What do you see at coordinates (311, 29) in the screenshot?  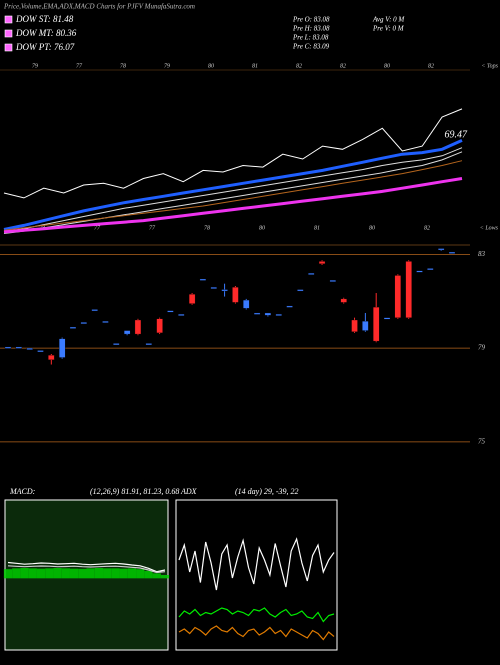 I see `info-text: Pre H: 83.08` at bounding box center [311, 29].